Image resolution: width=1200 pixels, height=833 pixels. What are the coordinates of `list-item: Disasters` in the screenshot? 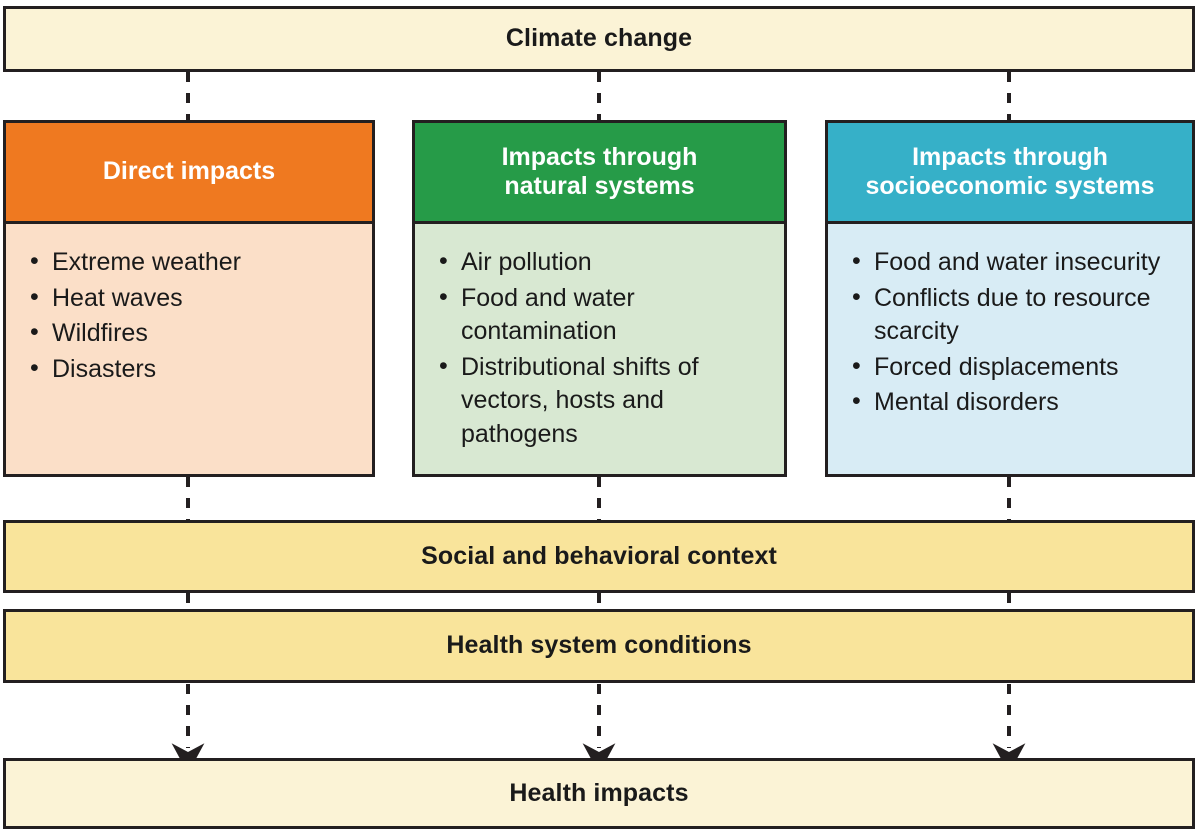 It's located at (192, 369).